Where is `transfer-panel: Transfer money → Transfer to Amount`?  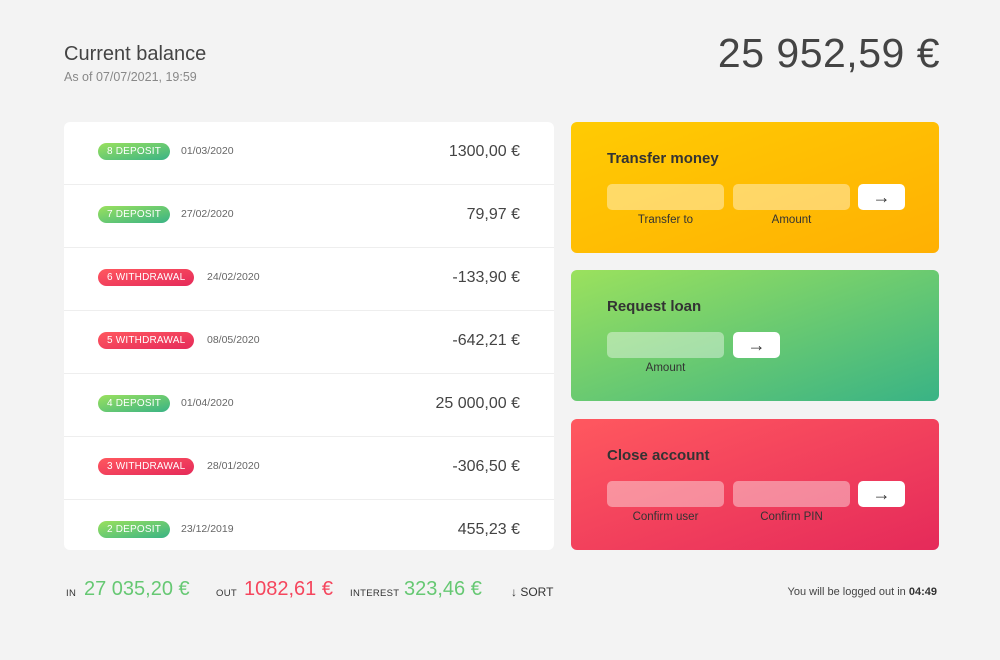
transfer-panel: Transfer money → Transfer to Amount is located at coordinates (755, 187).